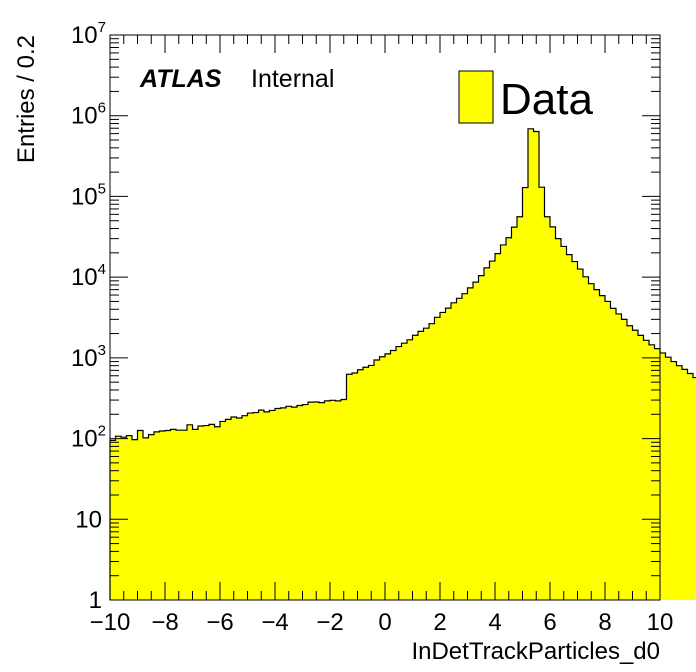 The width and height of the screenshot is (696, 672). Describe the element at coordinates (604, 622) in the screenshot. I see `x-tick-label: 8` at that location.